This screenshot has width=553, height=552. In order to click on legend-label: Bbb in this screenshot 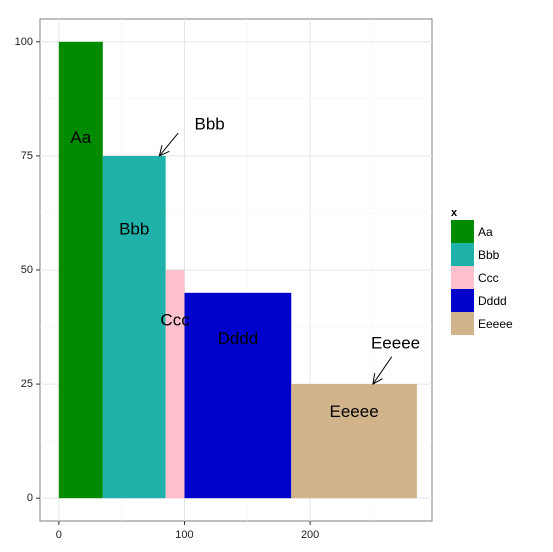, I will do `click(489, 254)`.